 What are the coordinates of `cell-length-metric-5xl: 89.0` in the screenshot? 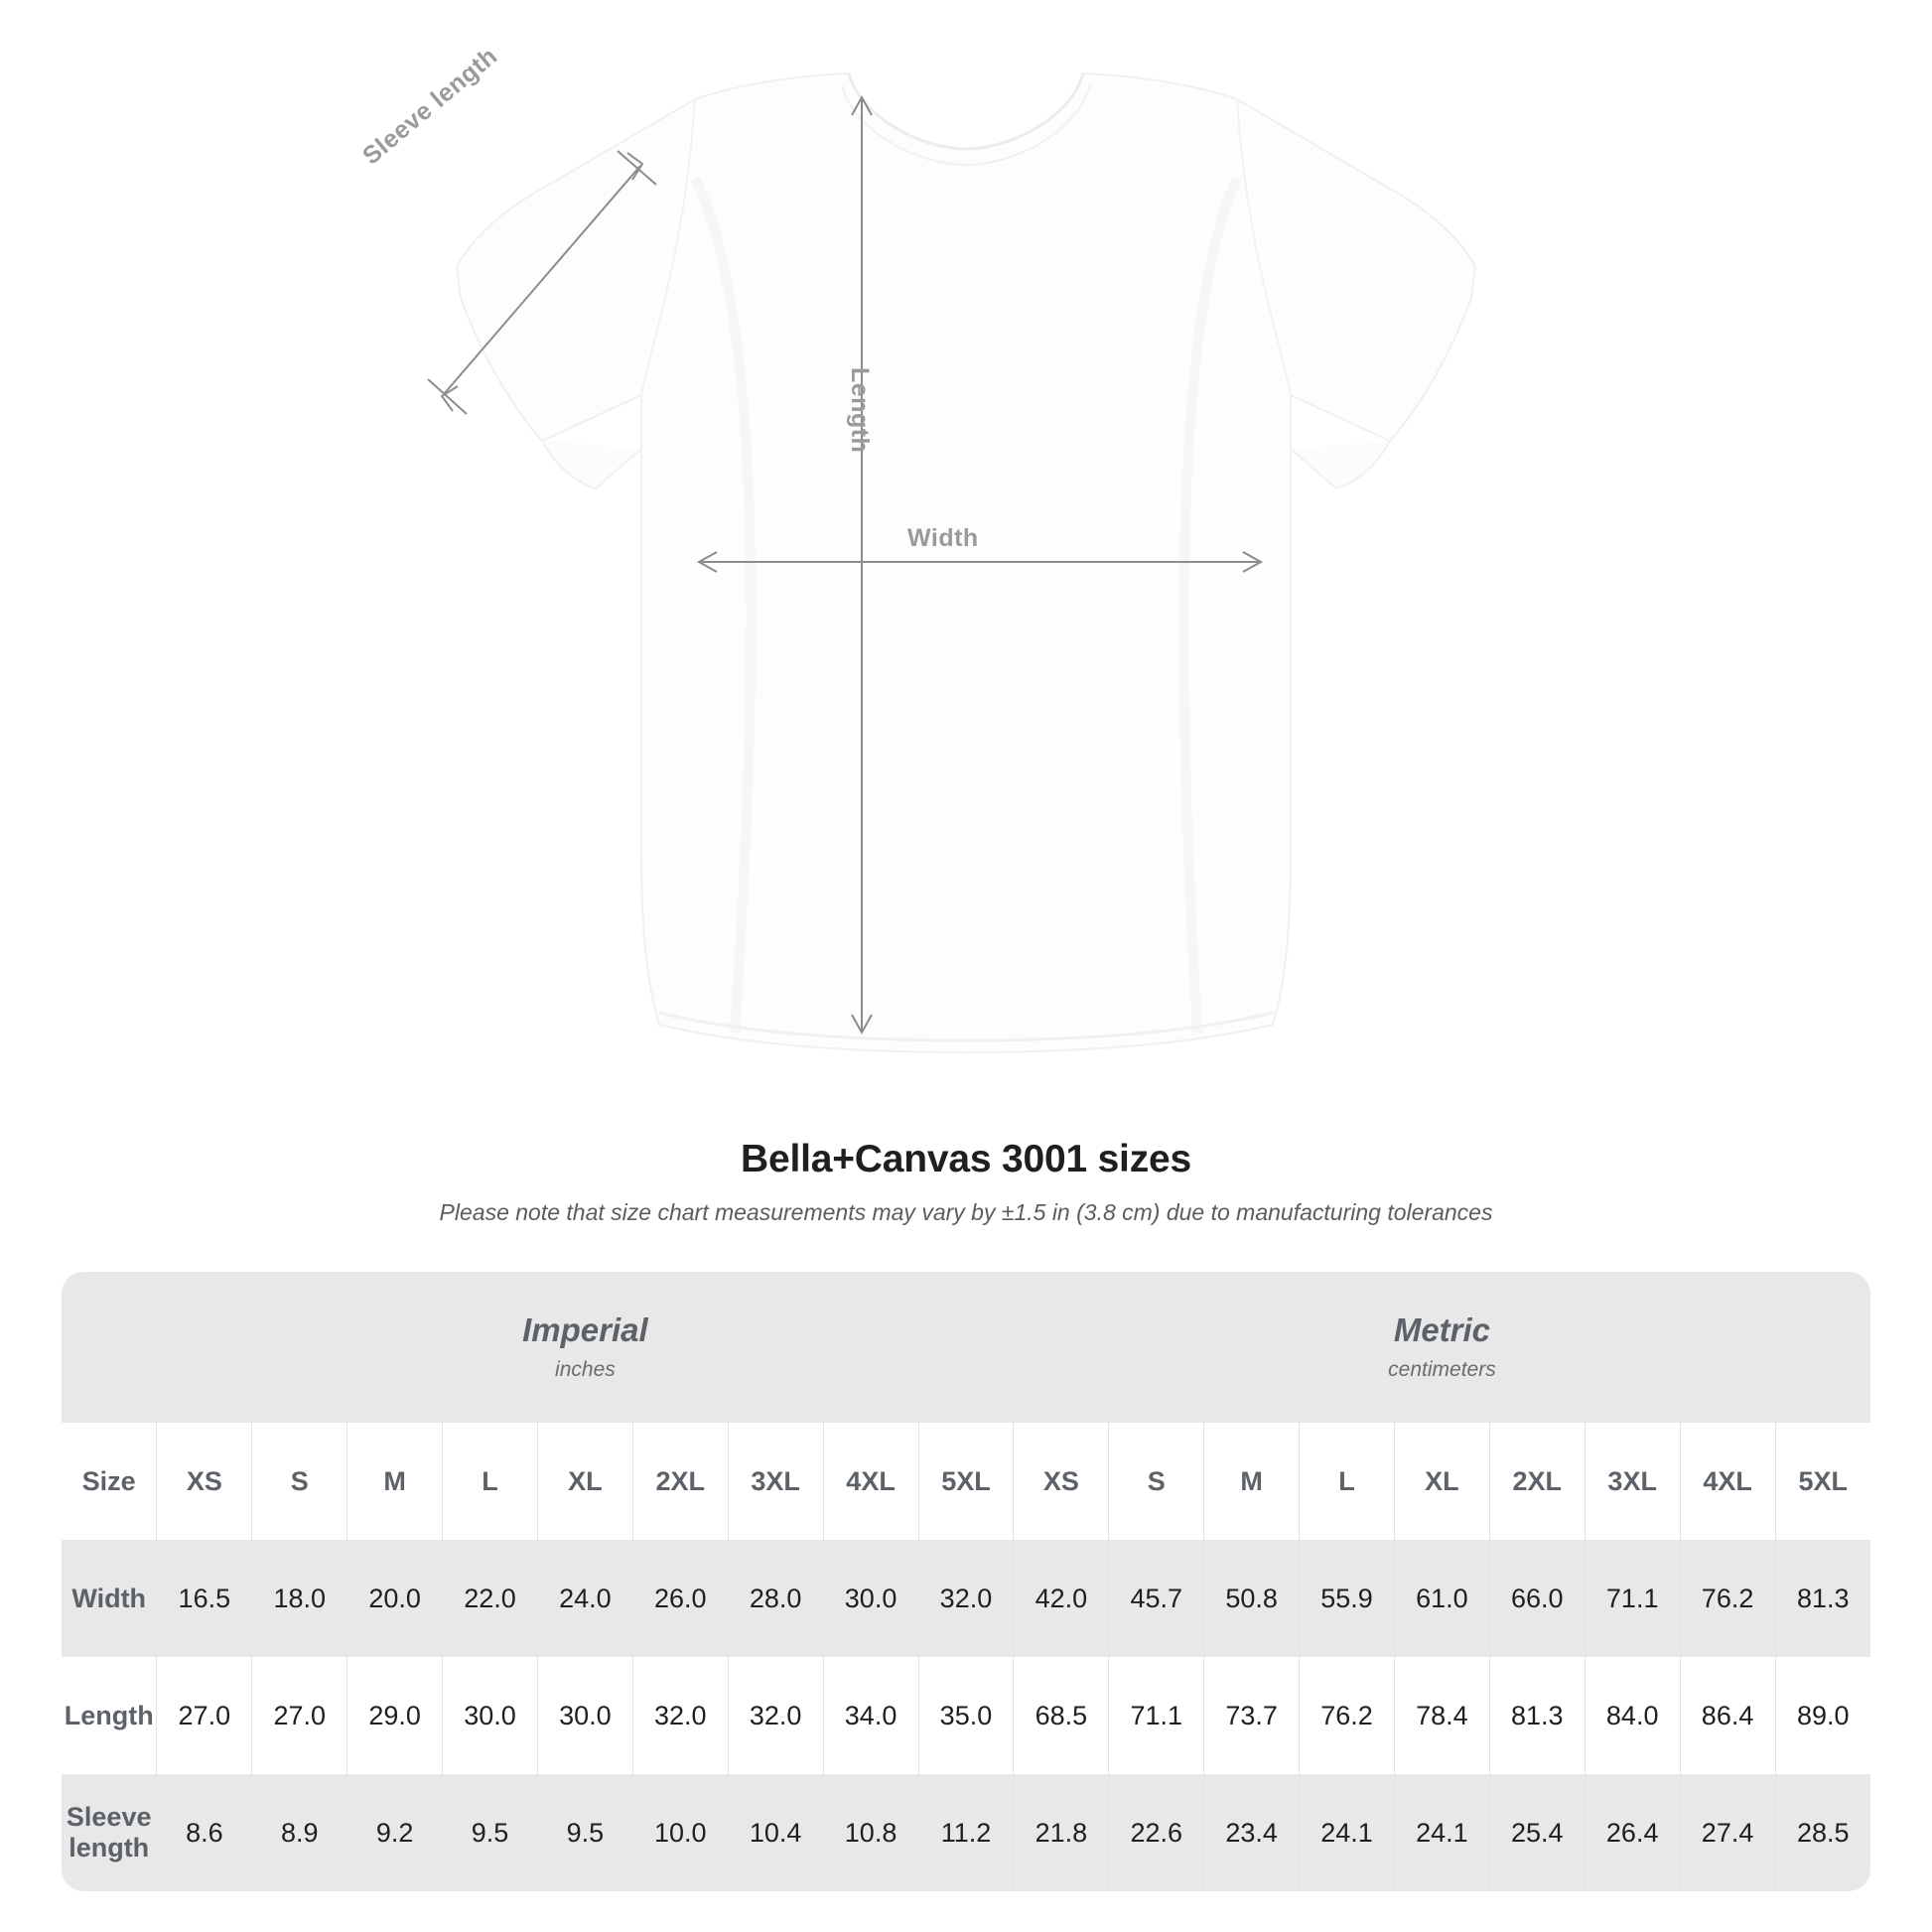 It's located at (1822, 1716).